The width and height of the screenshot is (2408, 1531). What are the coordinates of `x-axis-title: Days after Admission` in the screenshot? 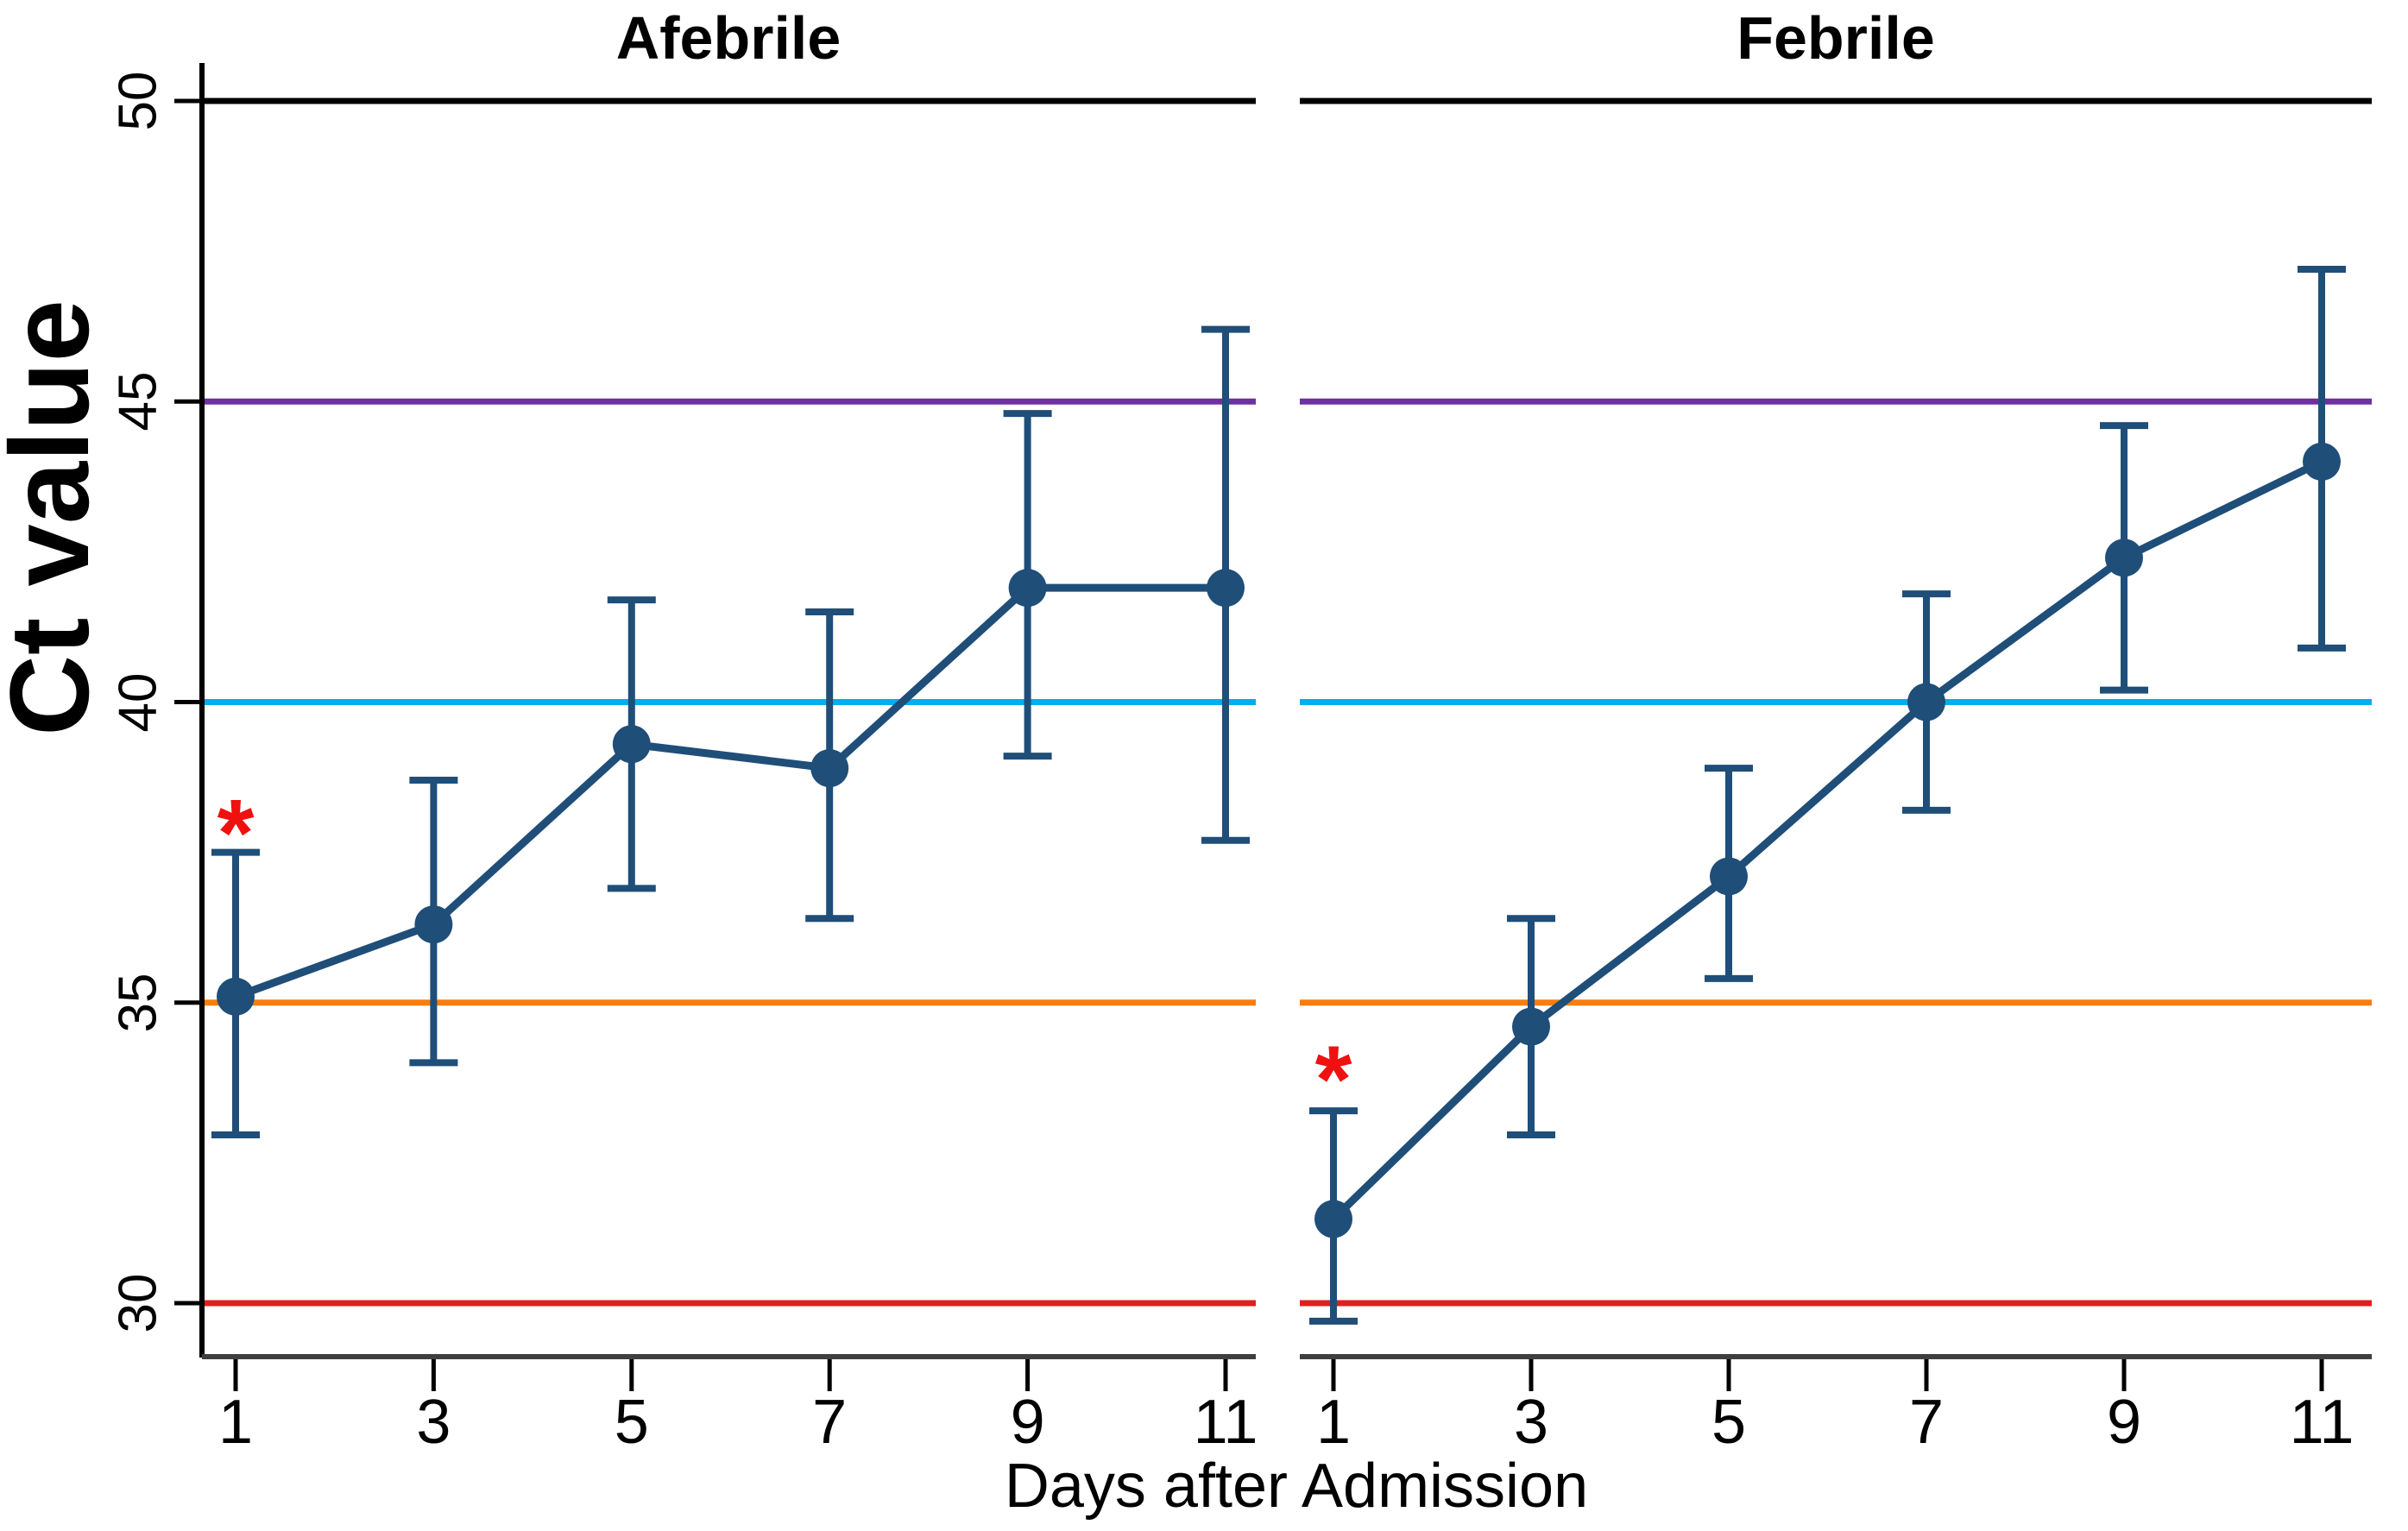 It's located at (1296, 1486).